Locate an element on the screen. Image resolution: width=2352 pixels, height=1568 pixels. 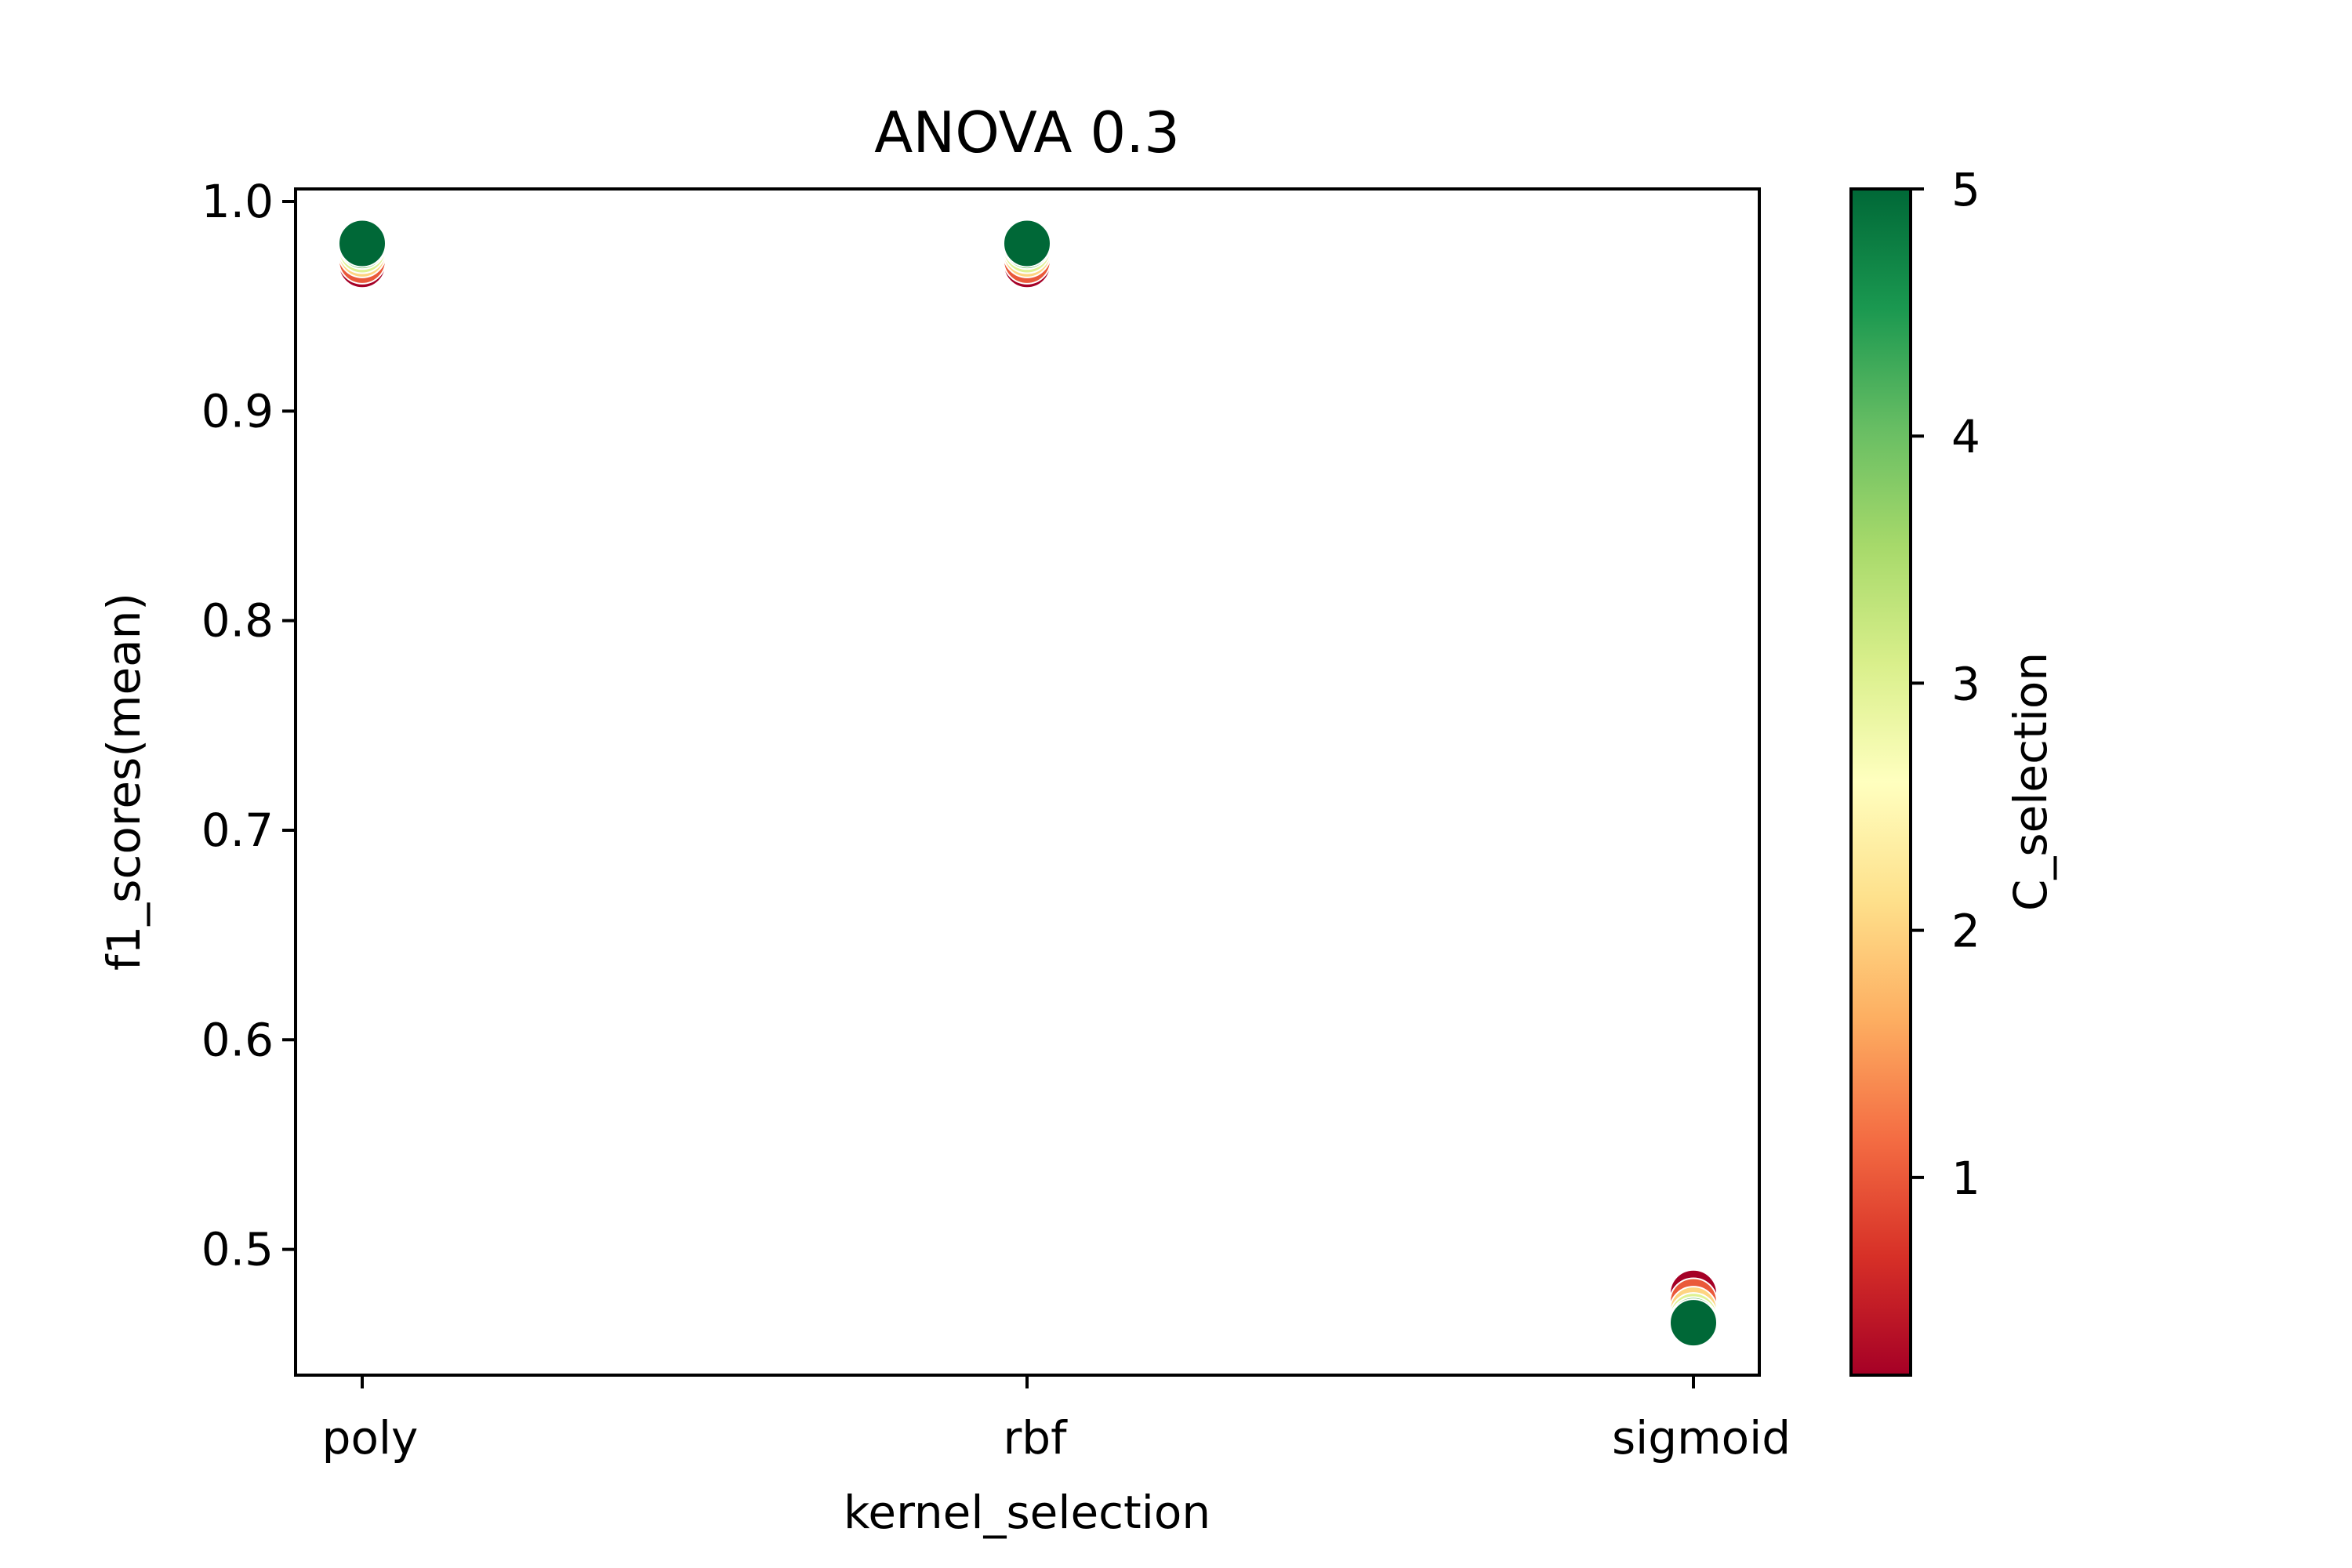
y-tick-label: 0.5 is located at coordinates (238, 1249).